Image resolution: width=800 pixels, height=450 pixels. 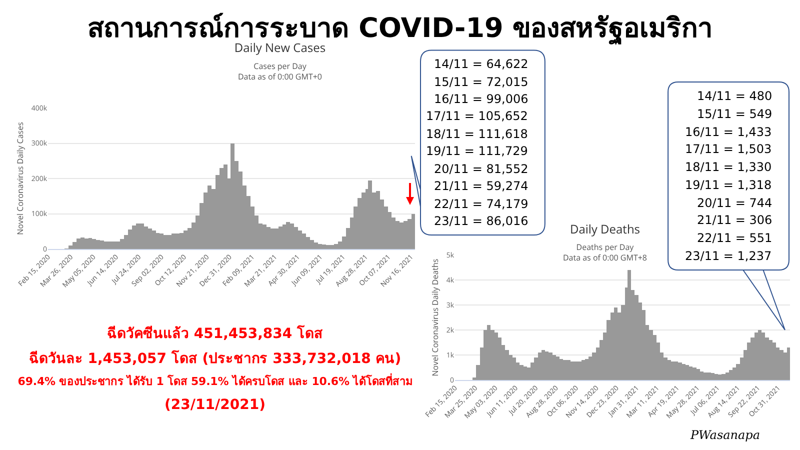 I want to click on text: 20/11 = 744, so click(x=734, y=203).